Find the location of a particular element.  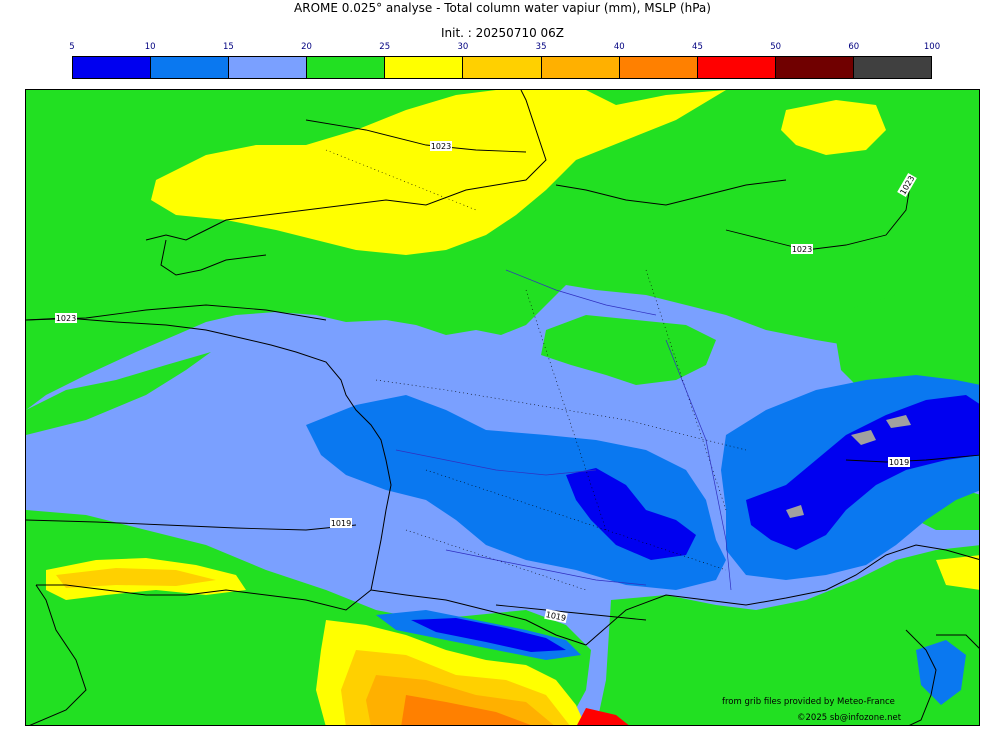

colorbar-tick-label: 30 is located at coordinates (463, 47).